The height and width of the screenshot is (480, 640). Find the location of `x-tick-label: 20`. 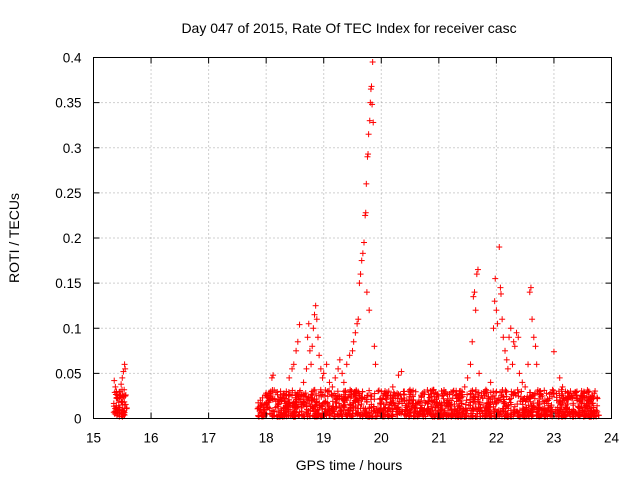

x-tick-label: 20 is located at coordinates (381, 438).